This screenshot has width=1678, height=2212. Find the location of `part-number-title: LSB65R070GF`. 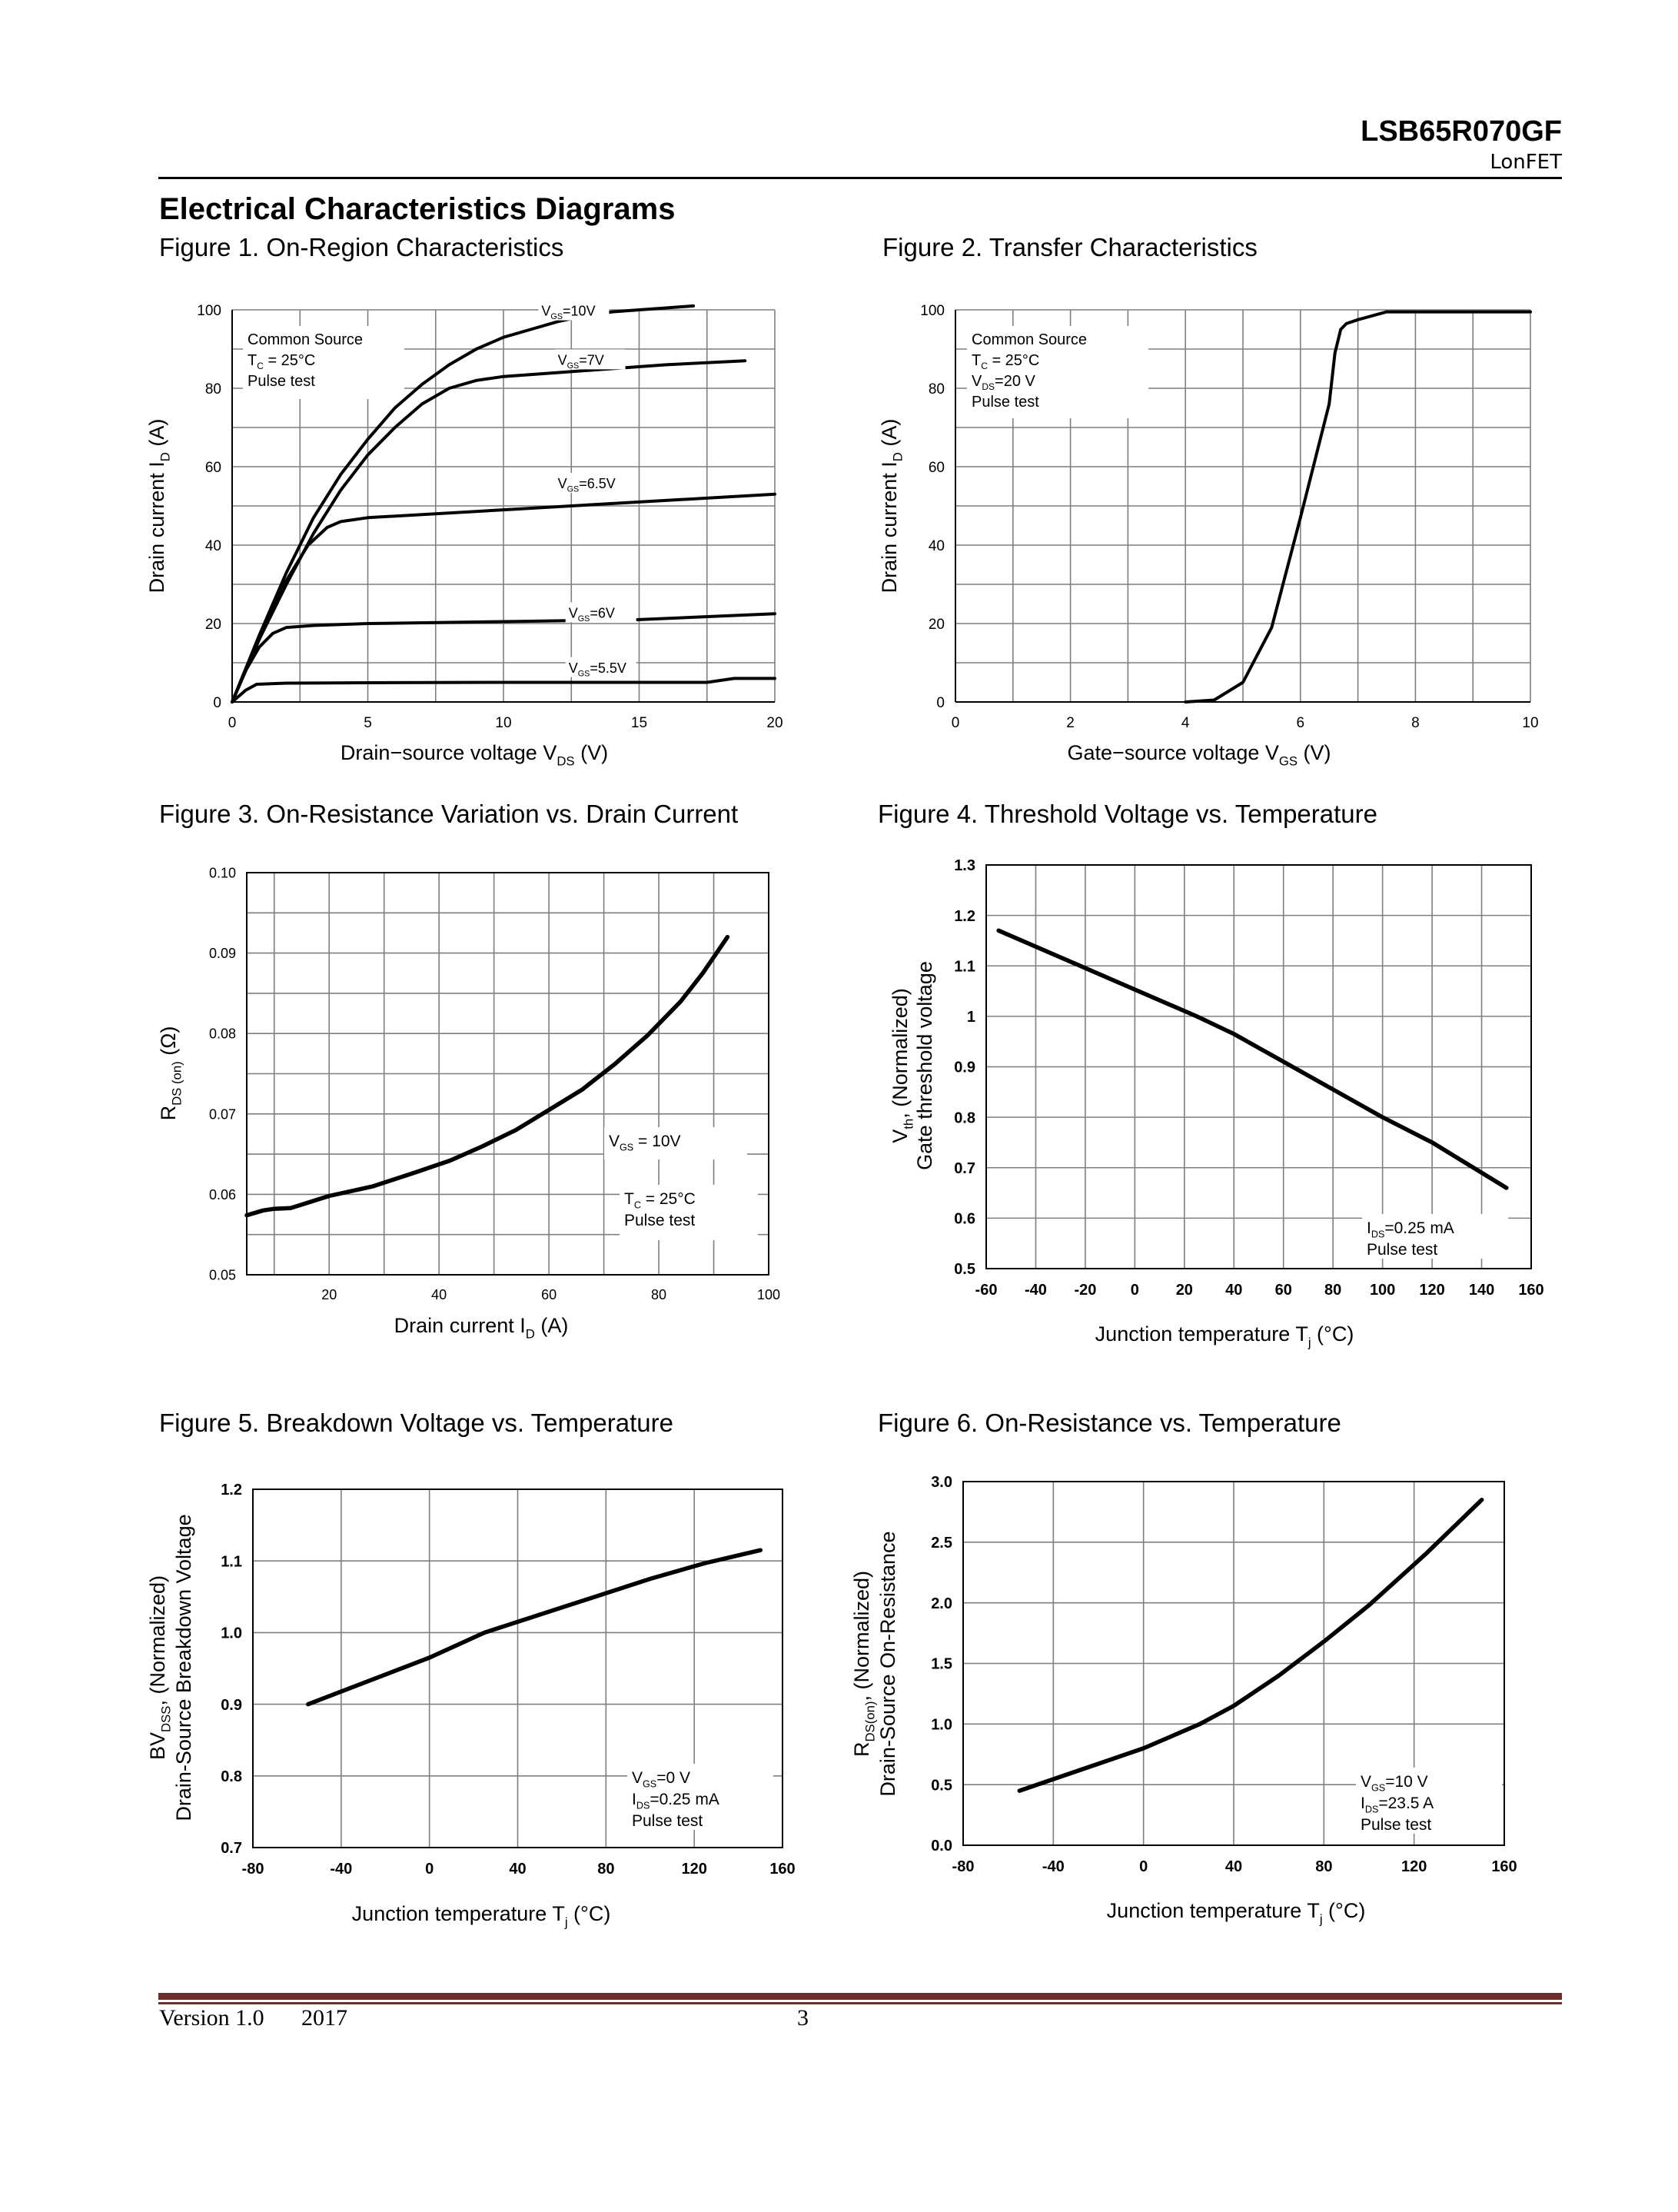

part-number-title: LSB65R070GF is located at coordinates (1461, 131).